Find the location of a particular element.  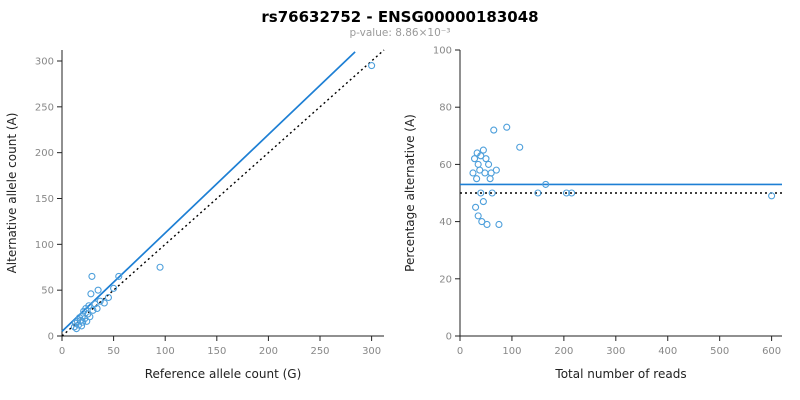

y-tick-label: 80 is located at coordinates (445, 108).